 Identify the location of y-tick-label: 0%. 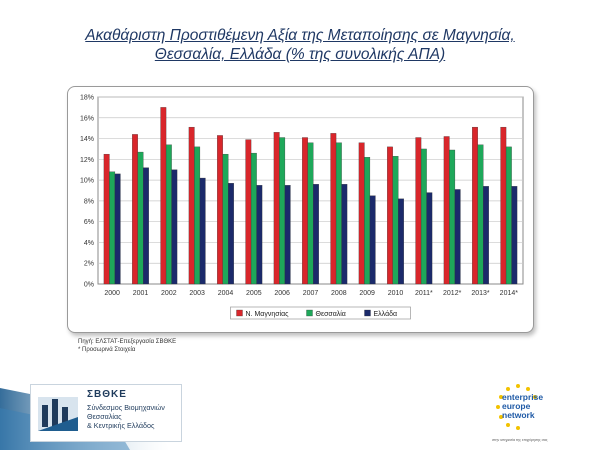
(89, 285).